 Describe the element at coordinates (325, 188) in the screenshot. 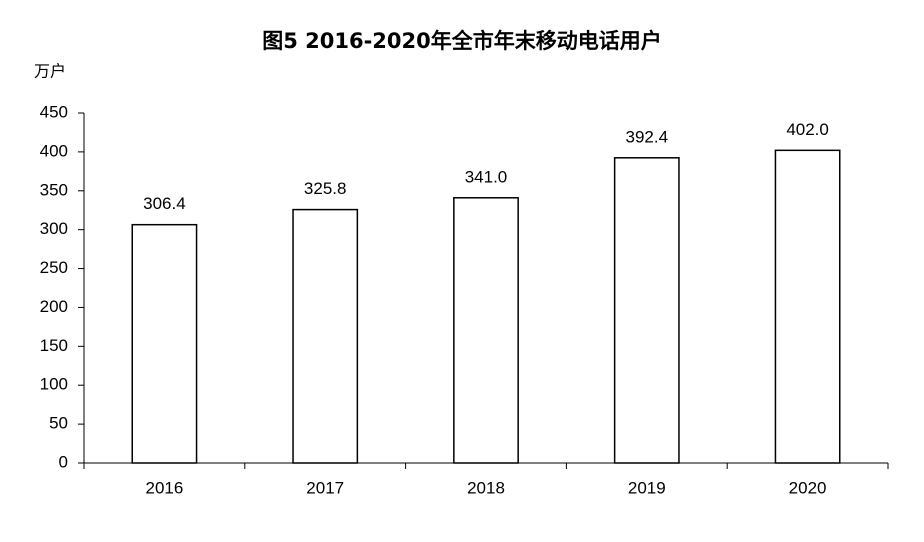

I see `value-label: 325.8` at that location.